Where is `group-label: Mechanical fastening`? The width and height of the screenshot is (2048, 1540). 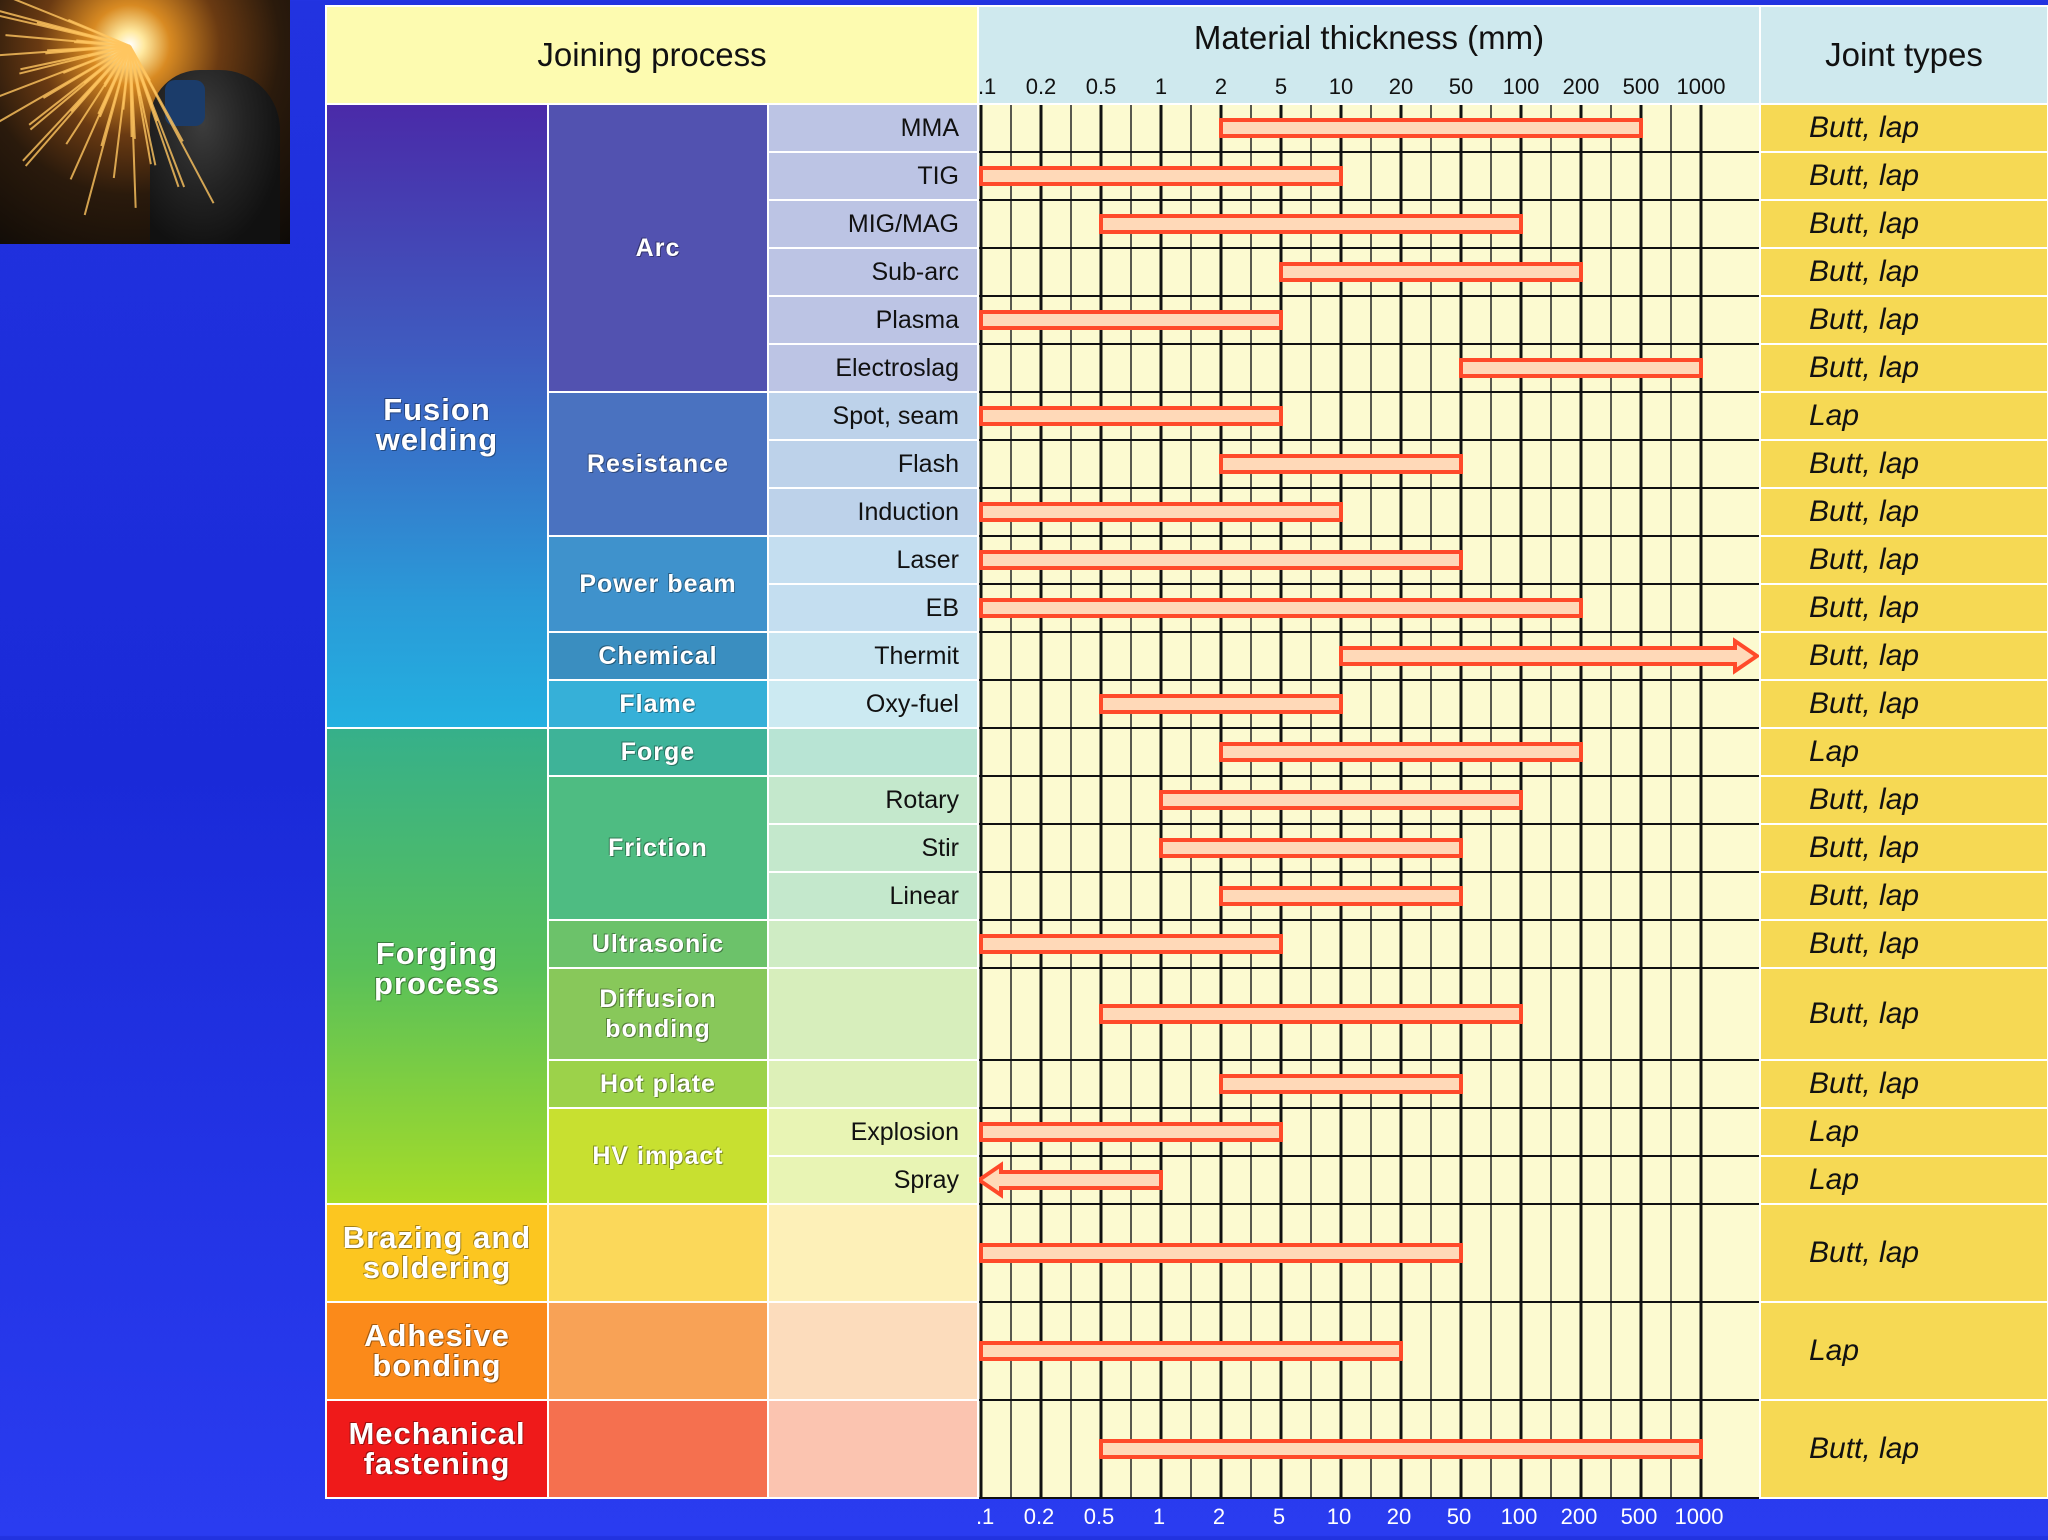 group-label: Mechanical fastening is located at coordinates (437, 1448).